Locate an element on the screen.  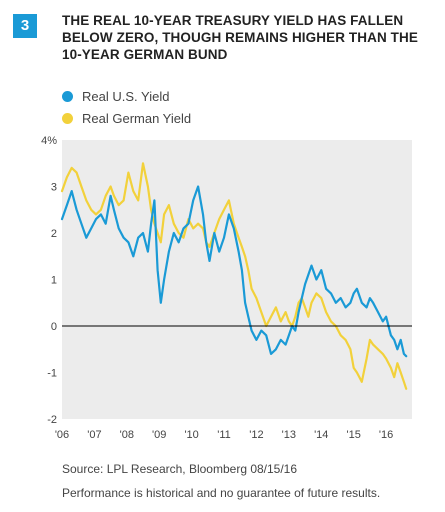
x-tick-label: '12 is located at coordinates (256, 435).